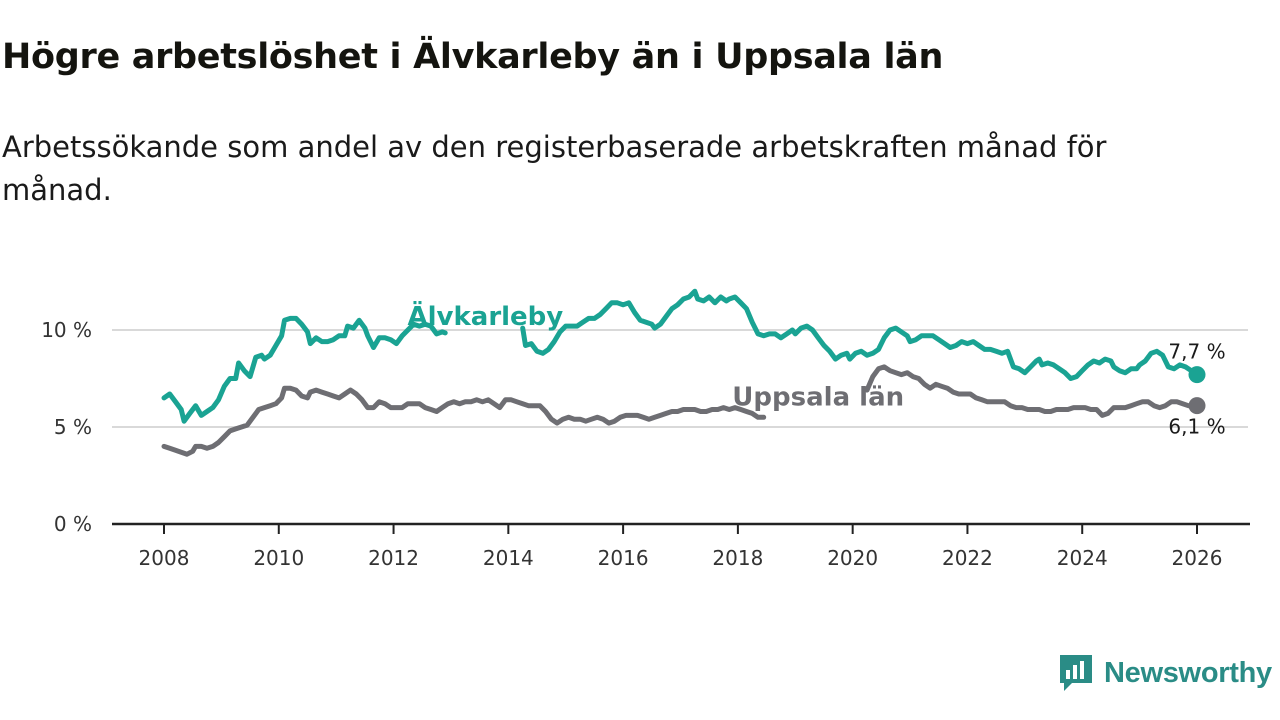 The image size is (1280, 720). Describe the element at coordinates (1197, 406) in the screenshot. I see `uppsala-end-marker` at that location.